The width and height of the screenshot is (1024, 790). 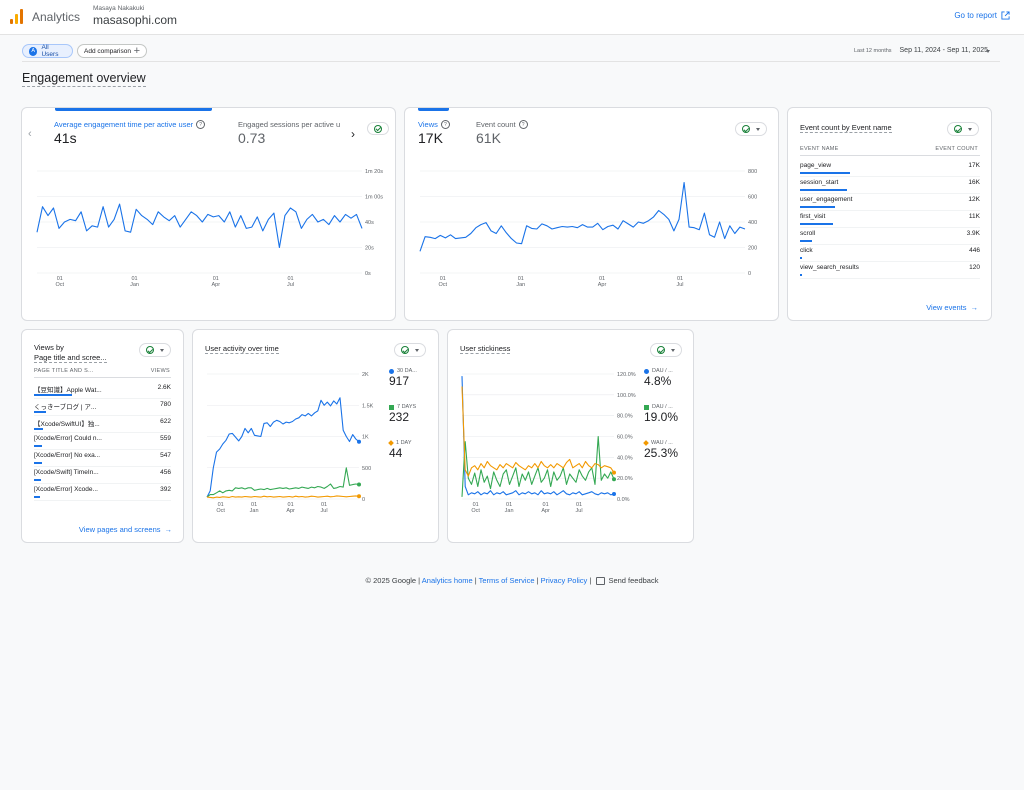 I want to click on legend-item: 1 DAY 44, so click(x=400, y=450).